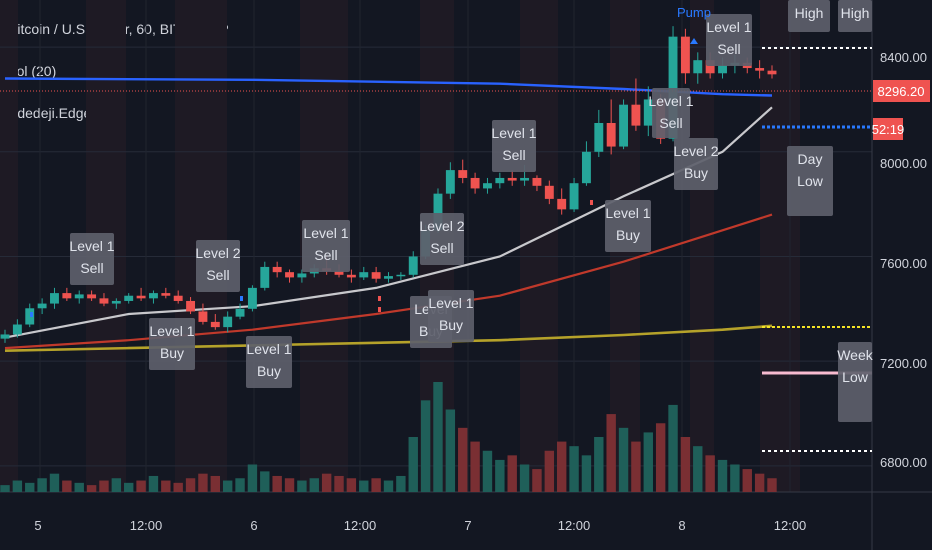 This screenshot has height=550, width=932. I want to click on time-axis-tick: 12:00, so click(574, 525).